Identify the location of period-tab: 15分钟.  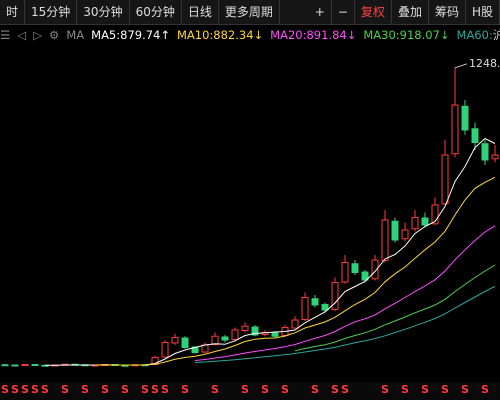
(51, 12).